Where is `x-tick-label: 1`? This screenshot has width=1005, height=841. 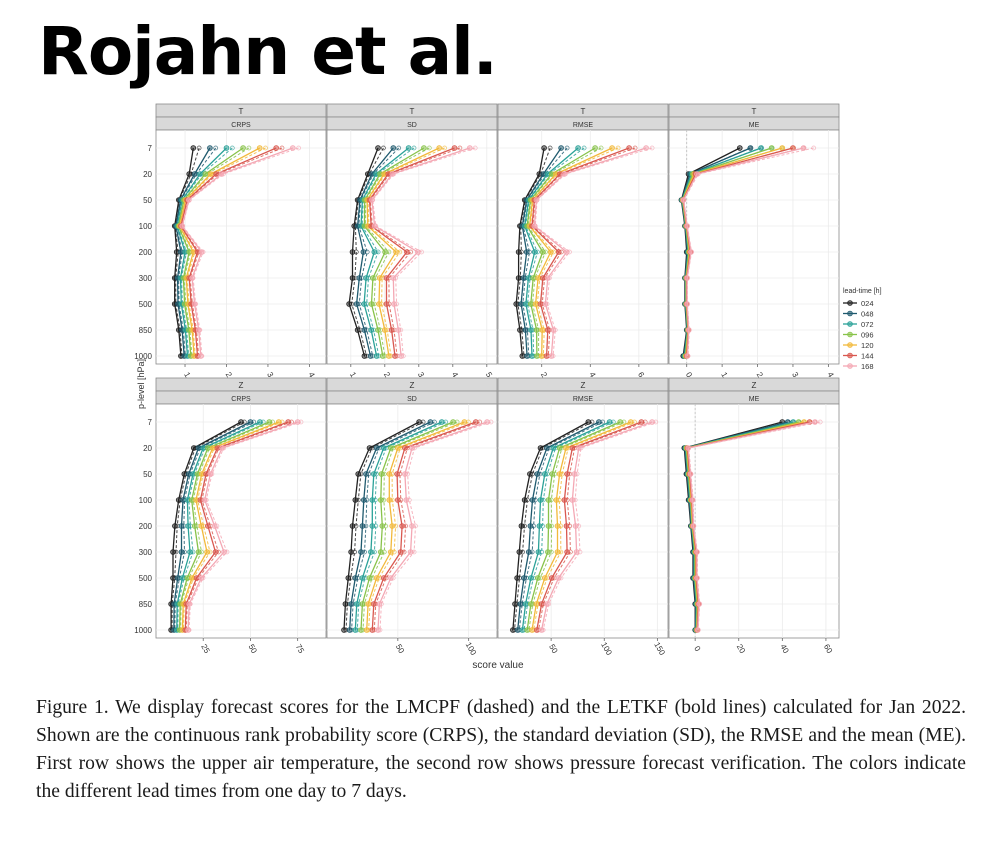
x-tick-label: 1 is located at coordinates (187, 375).